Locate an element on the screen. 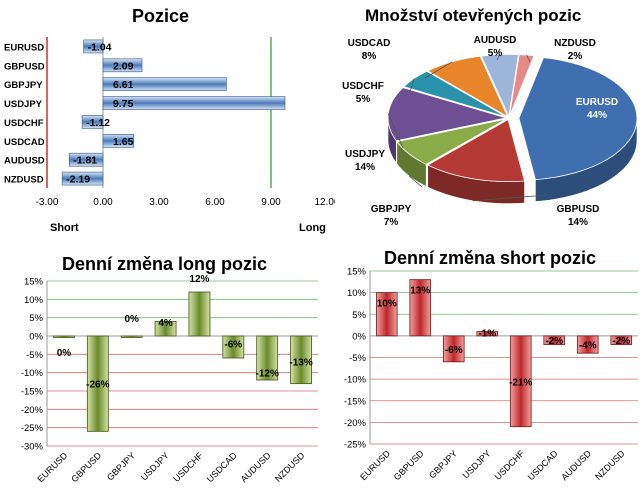 The image size is (643, 498). short-change-category-label: GBPUSD is located at coordinates (409, 465).